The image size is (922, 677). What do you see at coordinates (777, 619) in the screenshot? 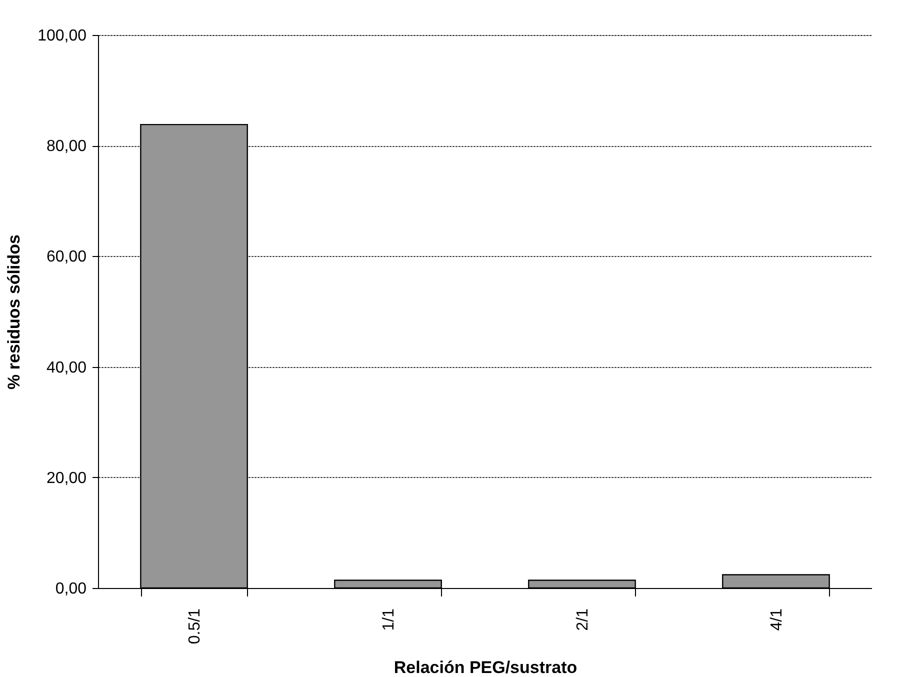
I see `x-tick-label: 4/1` at bounding box center [777, 619].